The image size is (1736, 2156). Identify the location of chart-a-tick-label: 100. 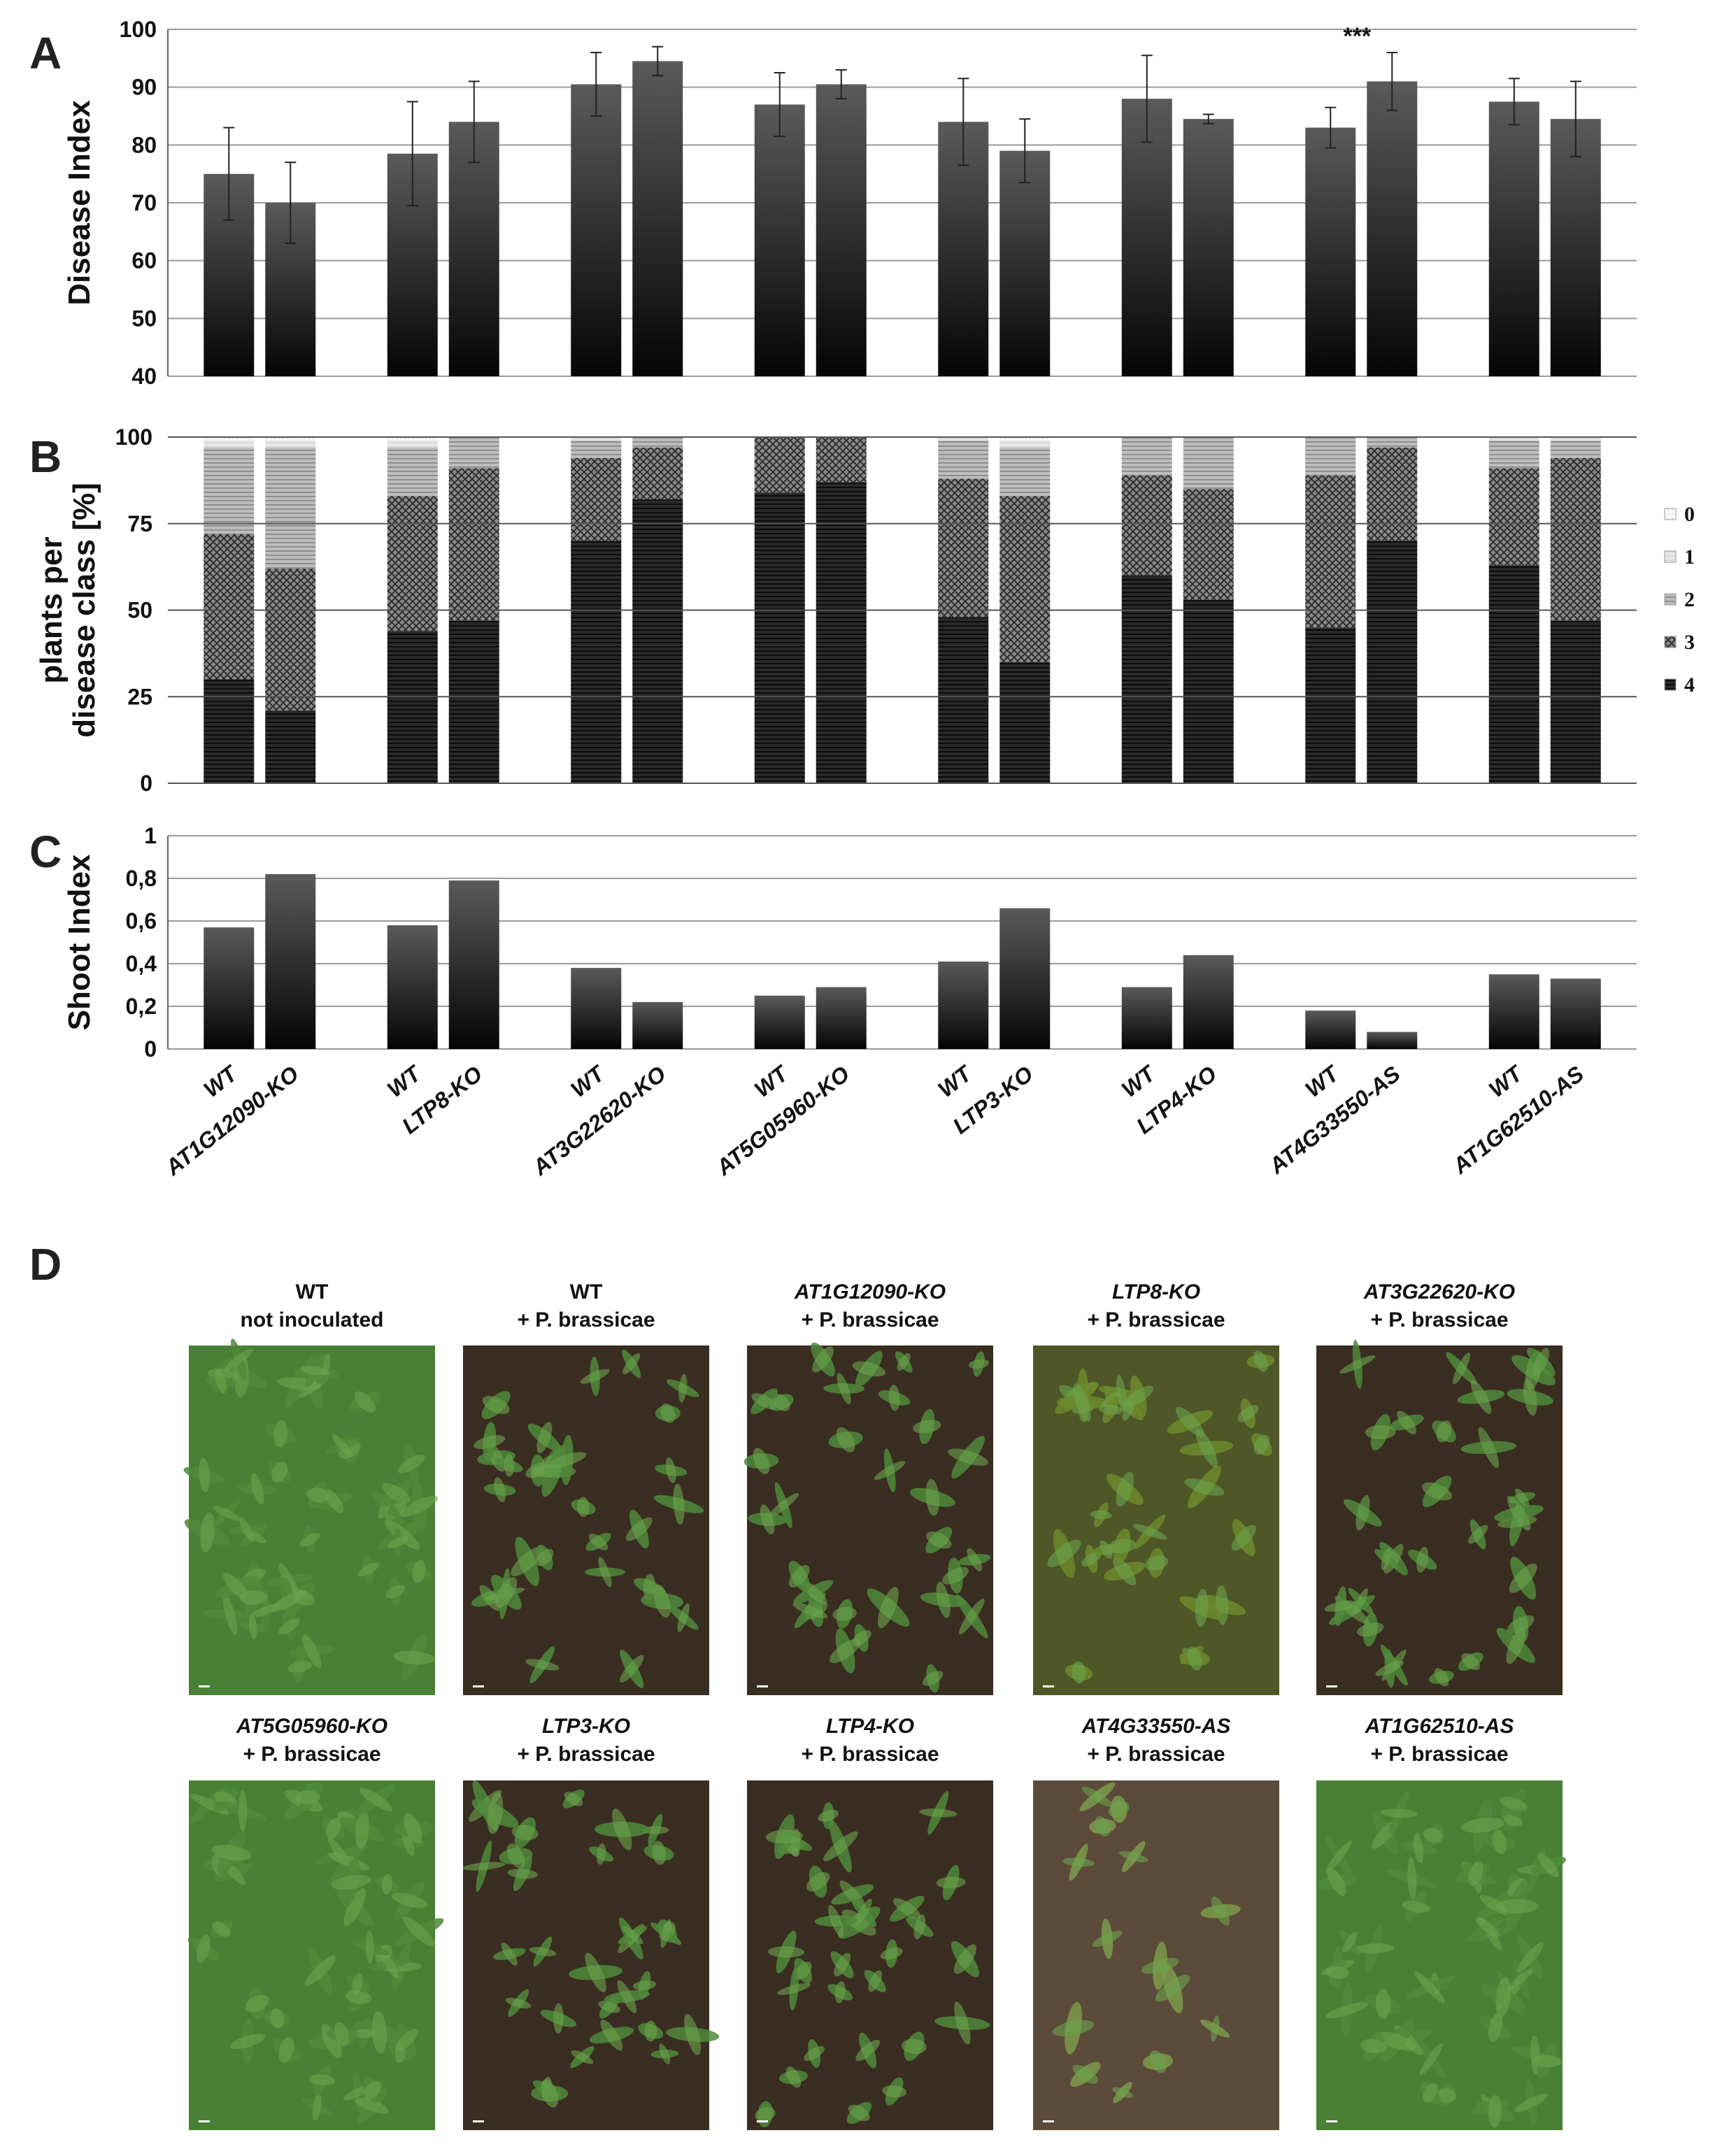
(138, 29).